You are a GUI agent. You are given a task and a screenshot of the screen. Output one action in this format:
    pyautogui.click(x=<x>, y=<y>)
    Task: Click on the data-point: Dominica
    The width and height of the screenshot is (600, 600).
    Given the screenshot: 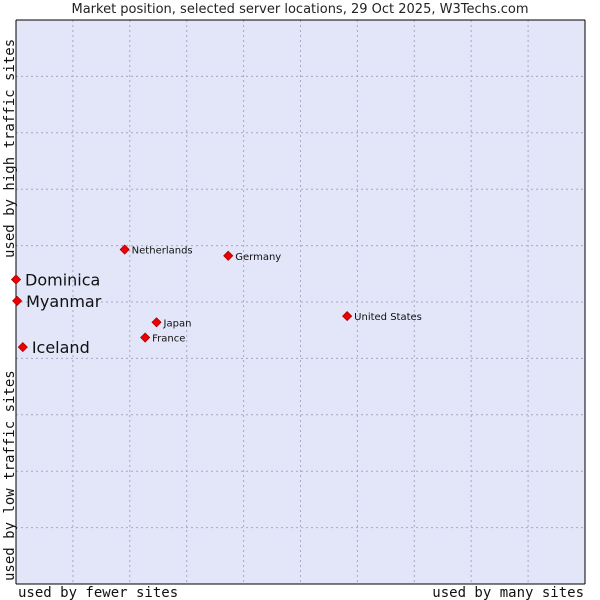 What is the action you would take?
    pyautogui.click(x=55, y=279)
    